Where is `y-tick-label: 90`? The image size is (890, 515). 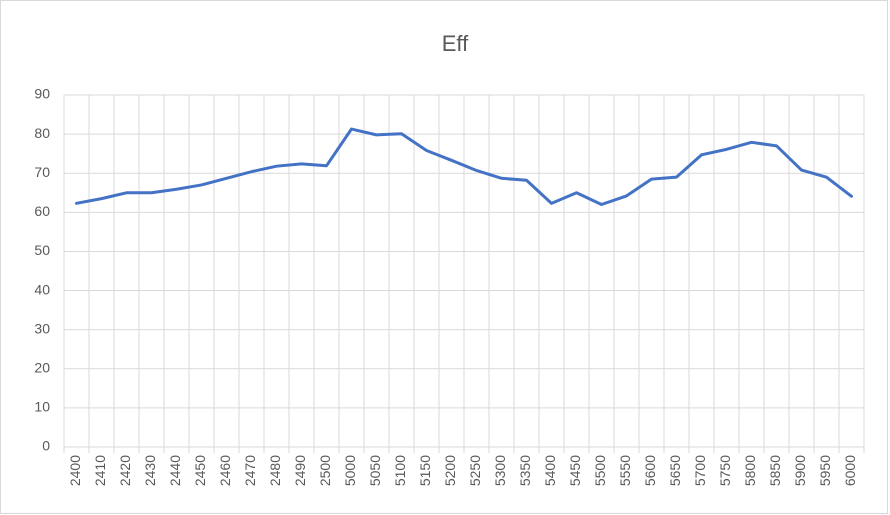
y-tick-label: 90 is located at coordinates (42, 94).